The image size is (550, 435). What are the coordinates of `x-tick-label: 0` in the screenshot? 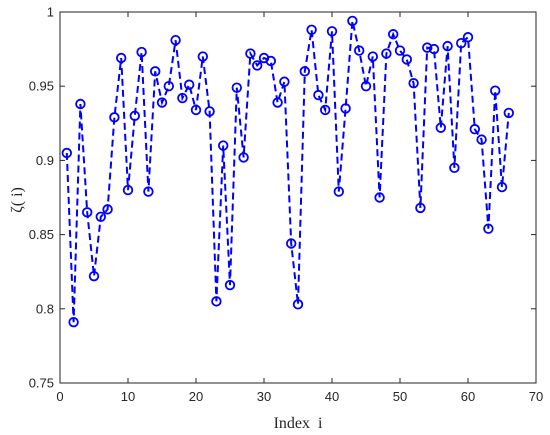 It's located at (59, 396).